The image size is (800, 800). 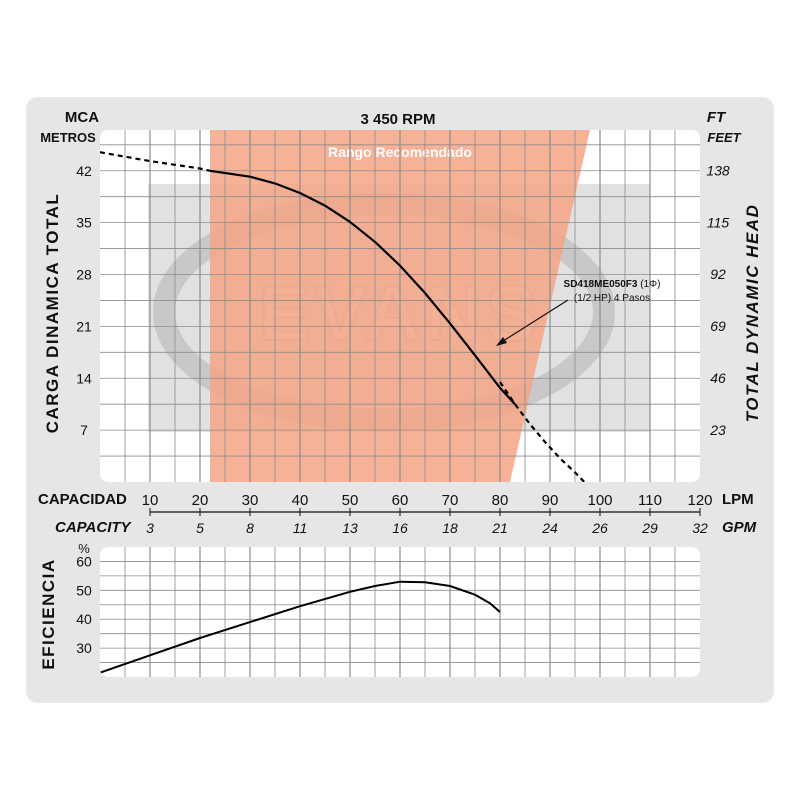 What do you see at coordinates (200, 500) in the screenshot?
I see `x-tick-label-lpm: 20` at bounding box center [200, 500].